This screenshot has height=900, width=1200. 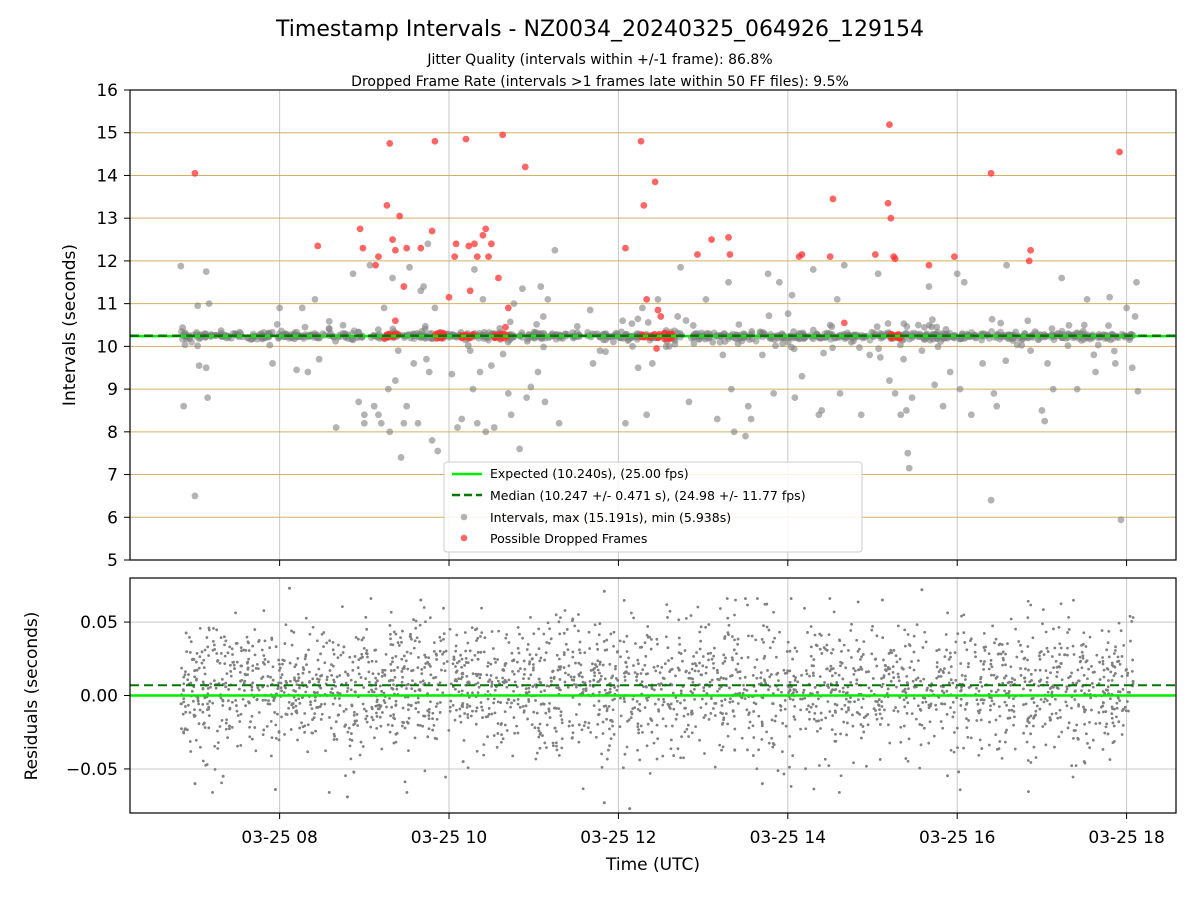 I want to click on legend-box, so click(x=653, y=507).